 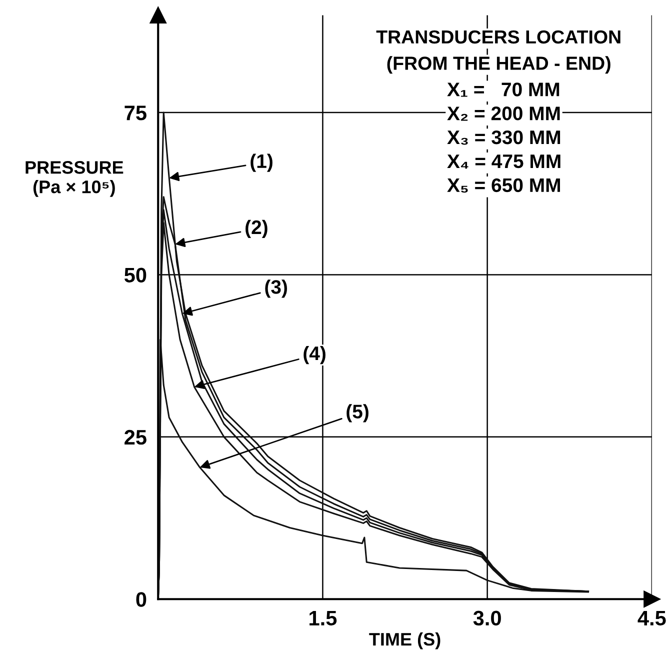 I want to click on y-tick-label: 75, so click(x=135, y=113).